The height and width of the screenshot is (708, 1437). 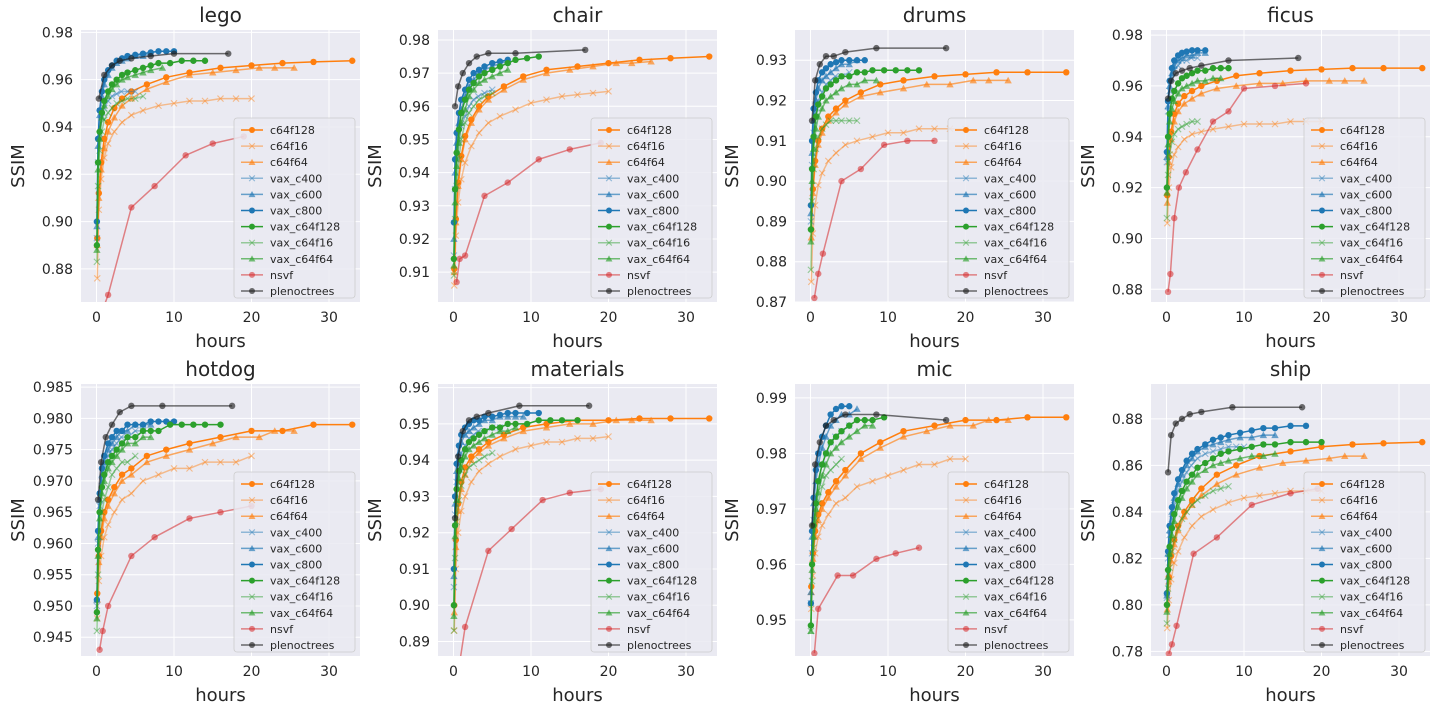 I want to click on legend-label: c64f16, so click(x=289, y=500).